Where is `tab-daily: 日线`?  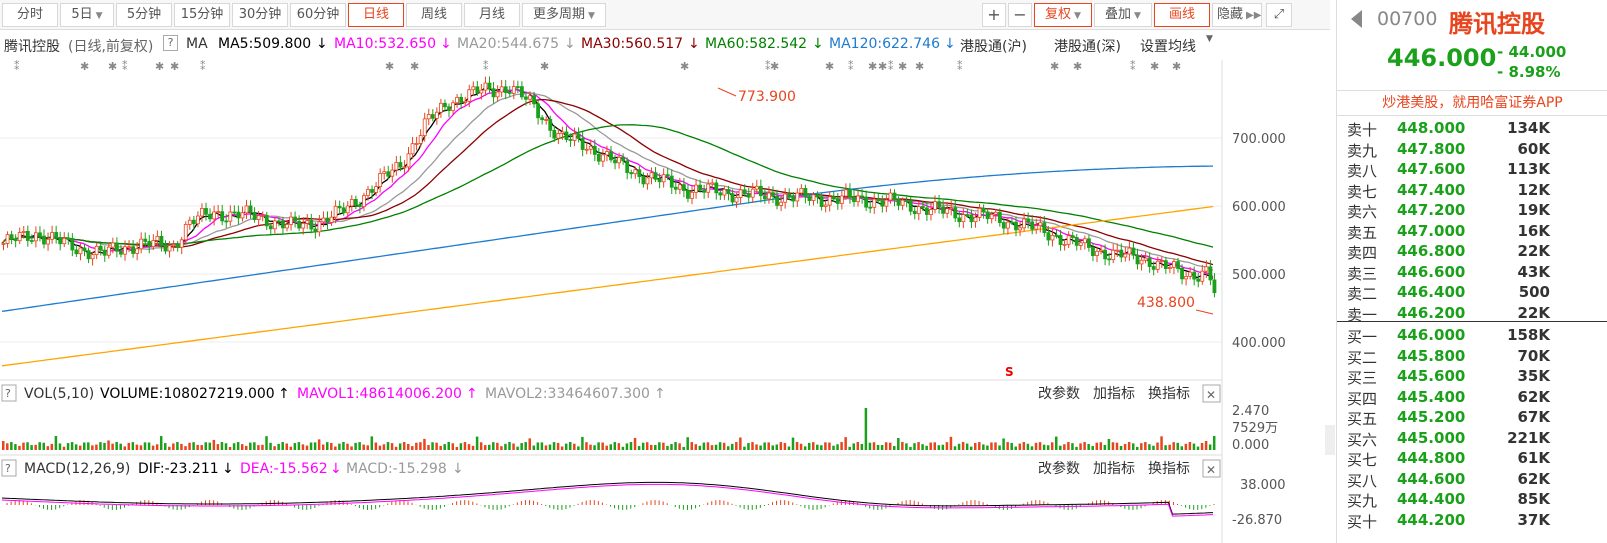
tab-daily: 日线 is located at coordinates (376, 15).